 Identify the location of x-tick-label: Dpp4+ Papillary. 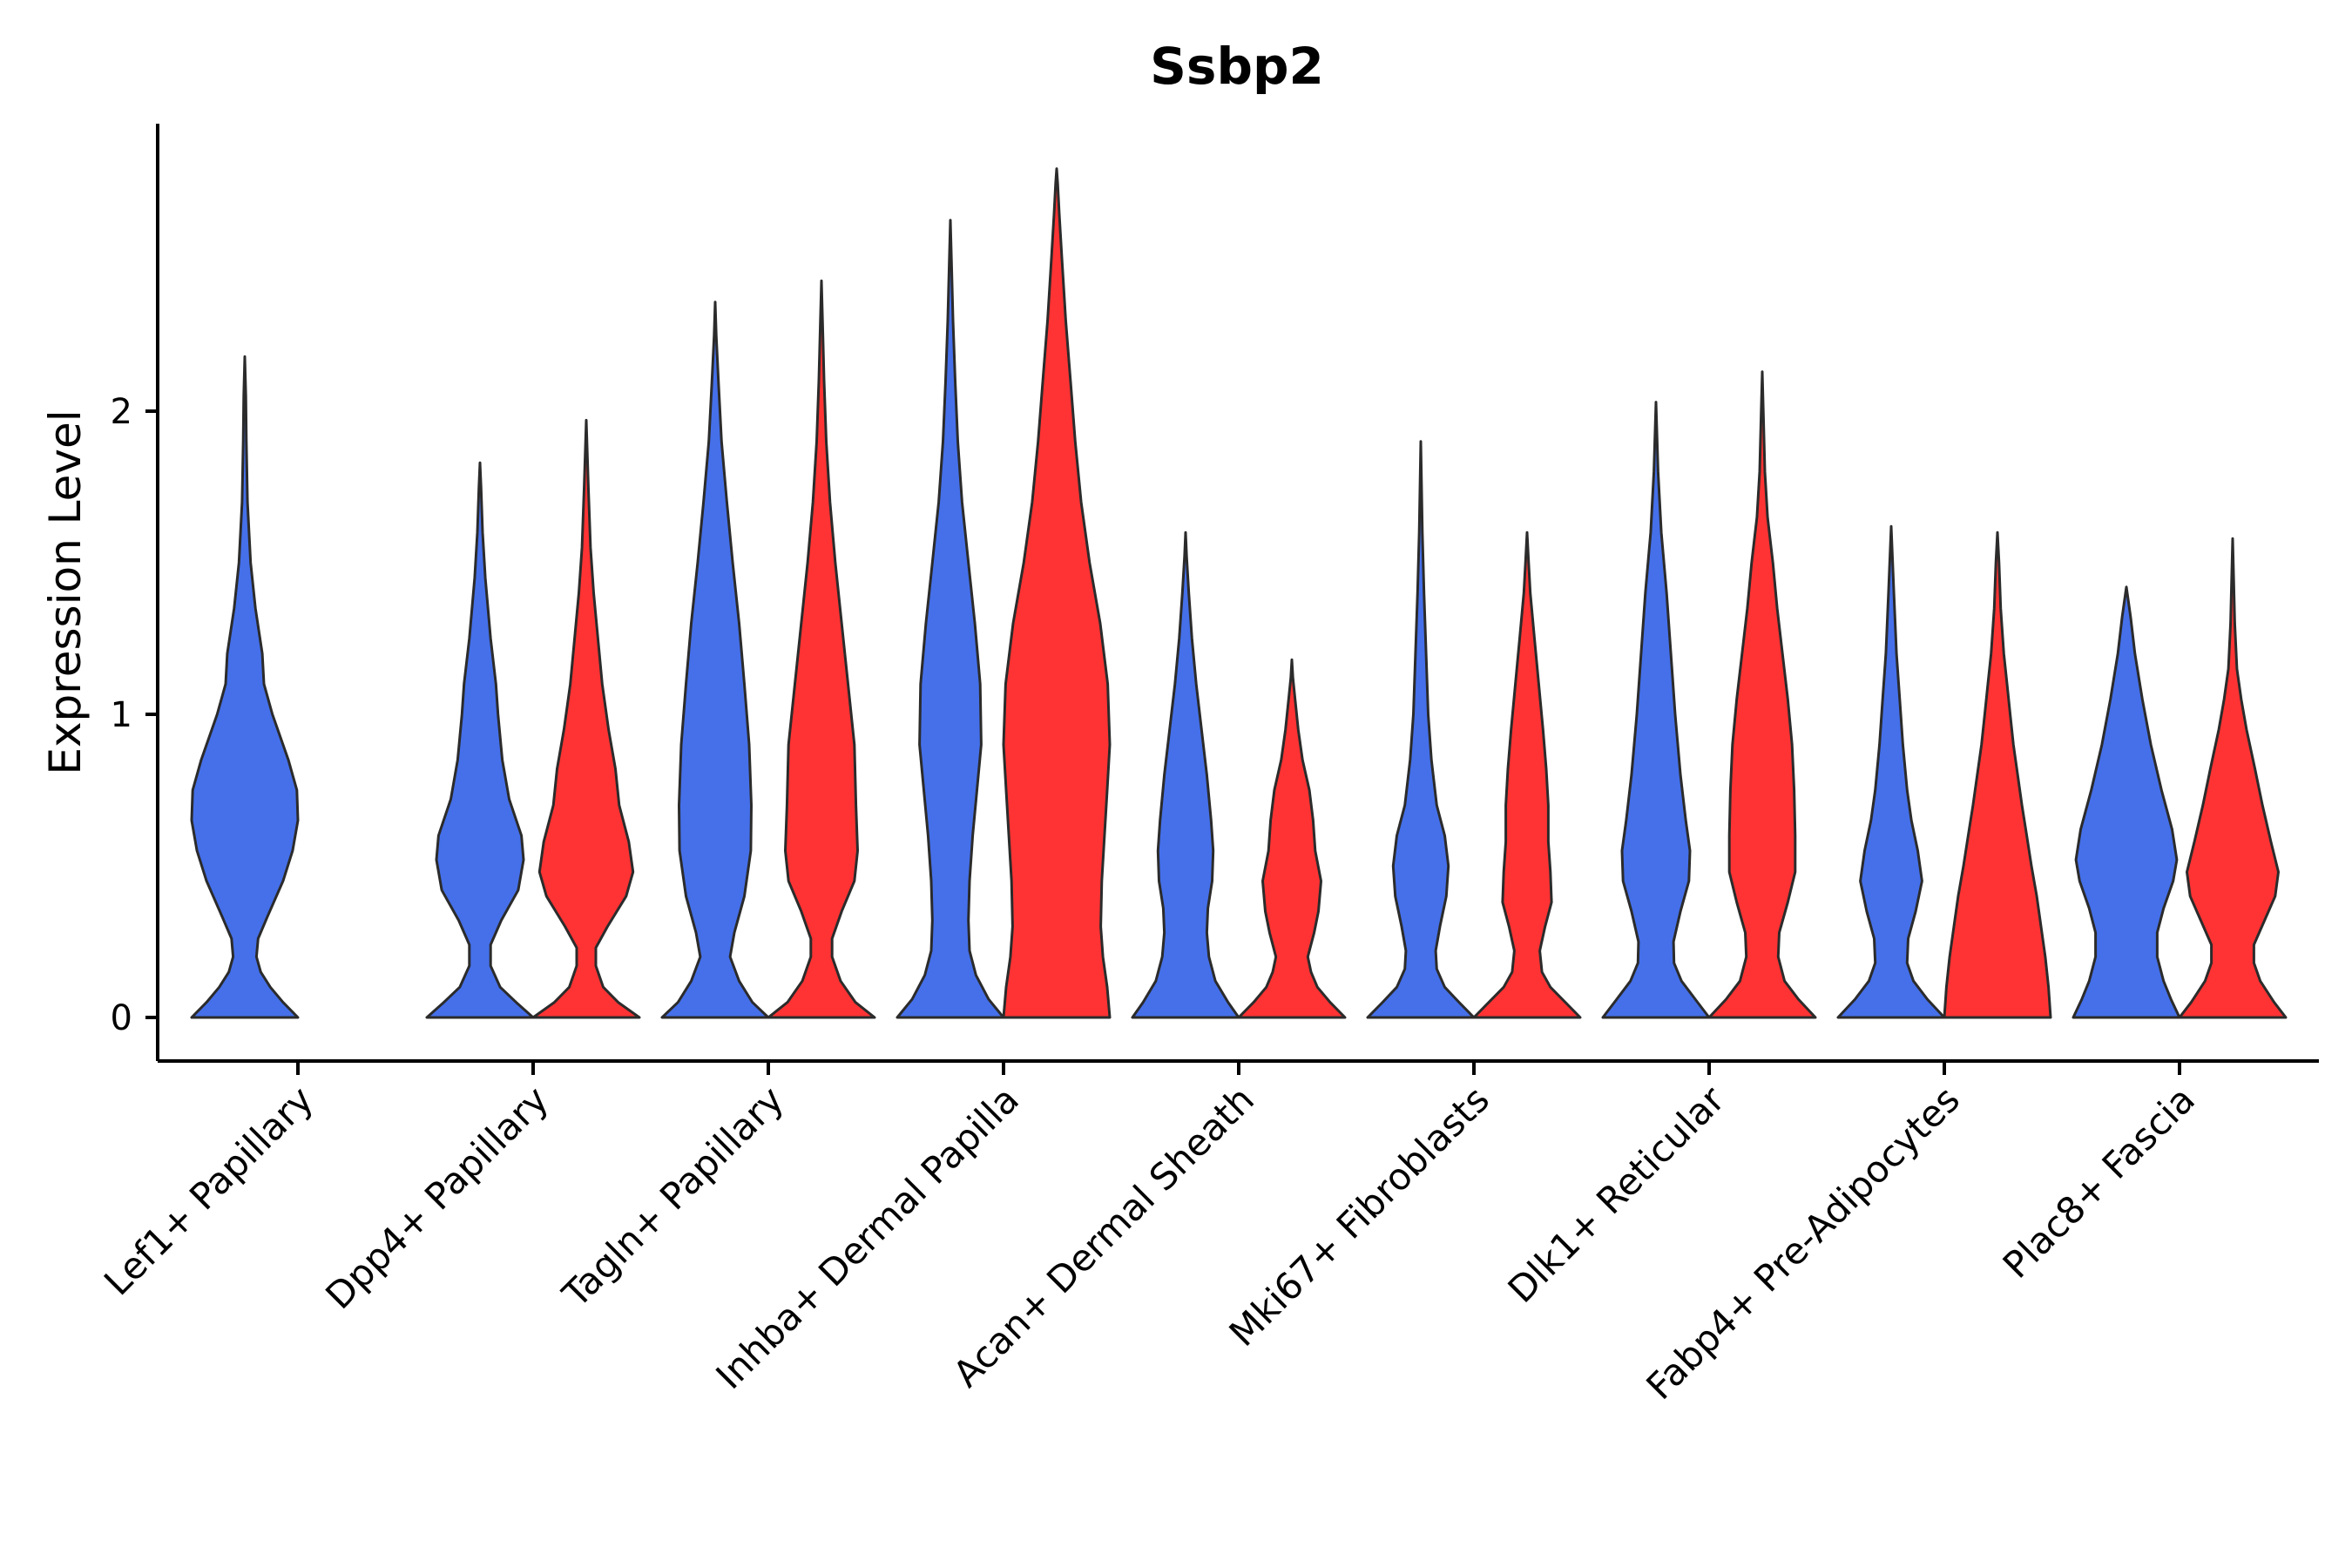
(437, 1197).